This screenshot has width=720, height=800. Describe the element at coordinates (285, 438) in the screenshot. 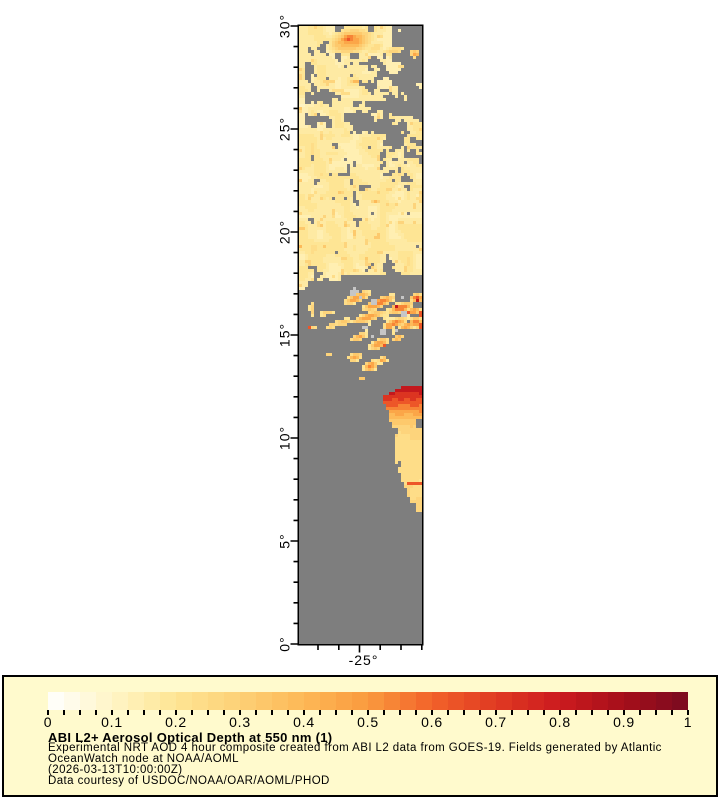

I see `svg-text: 10°` at that location.